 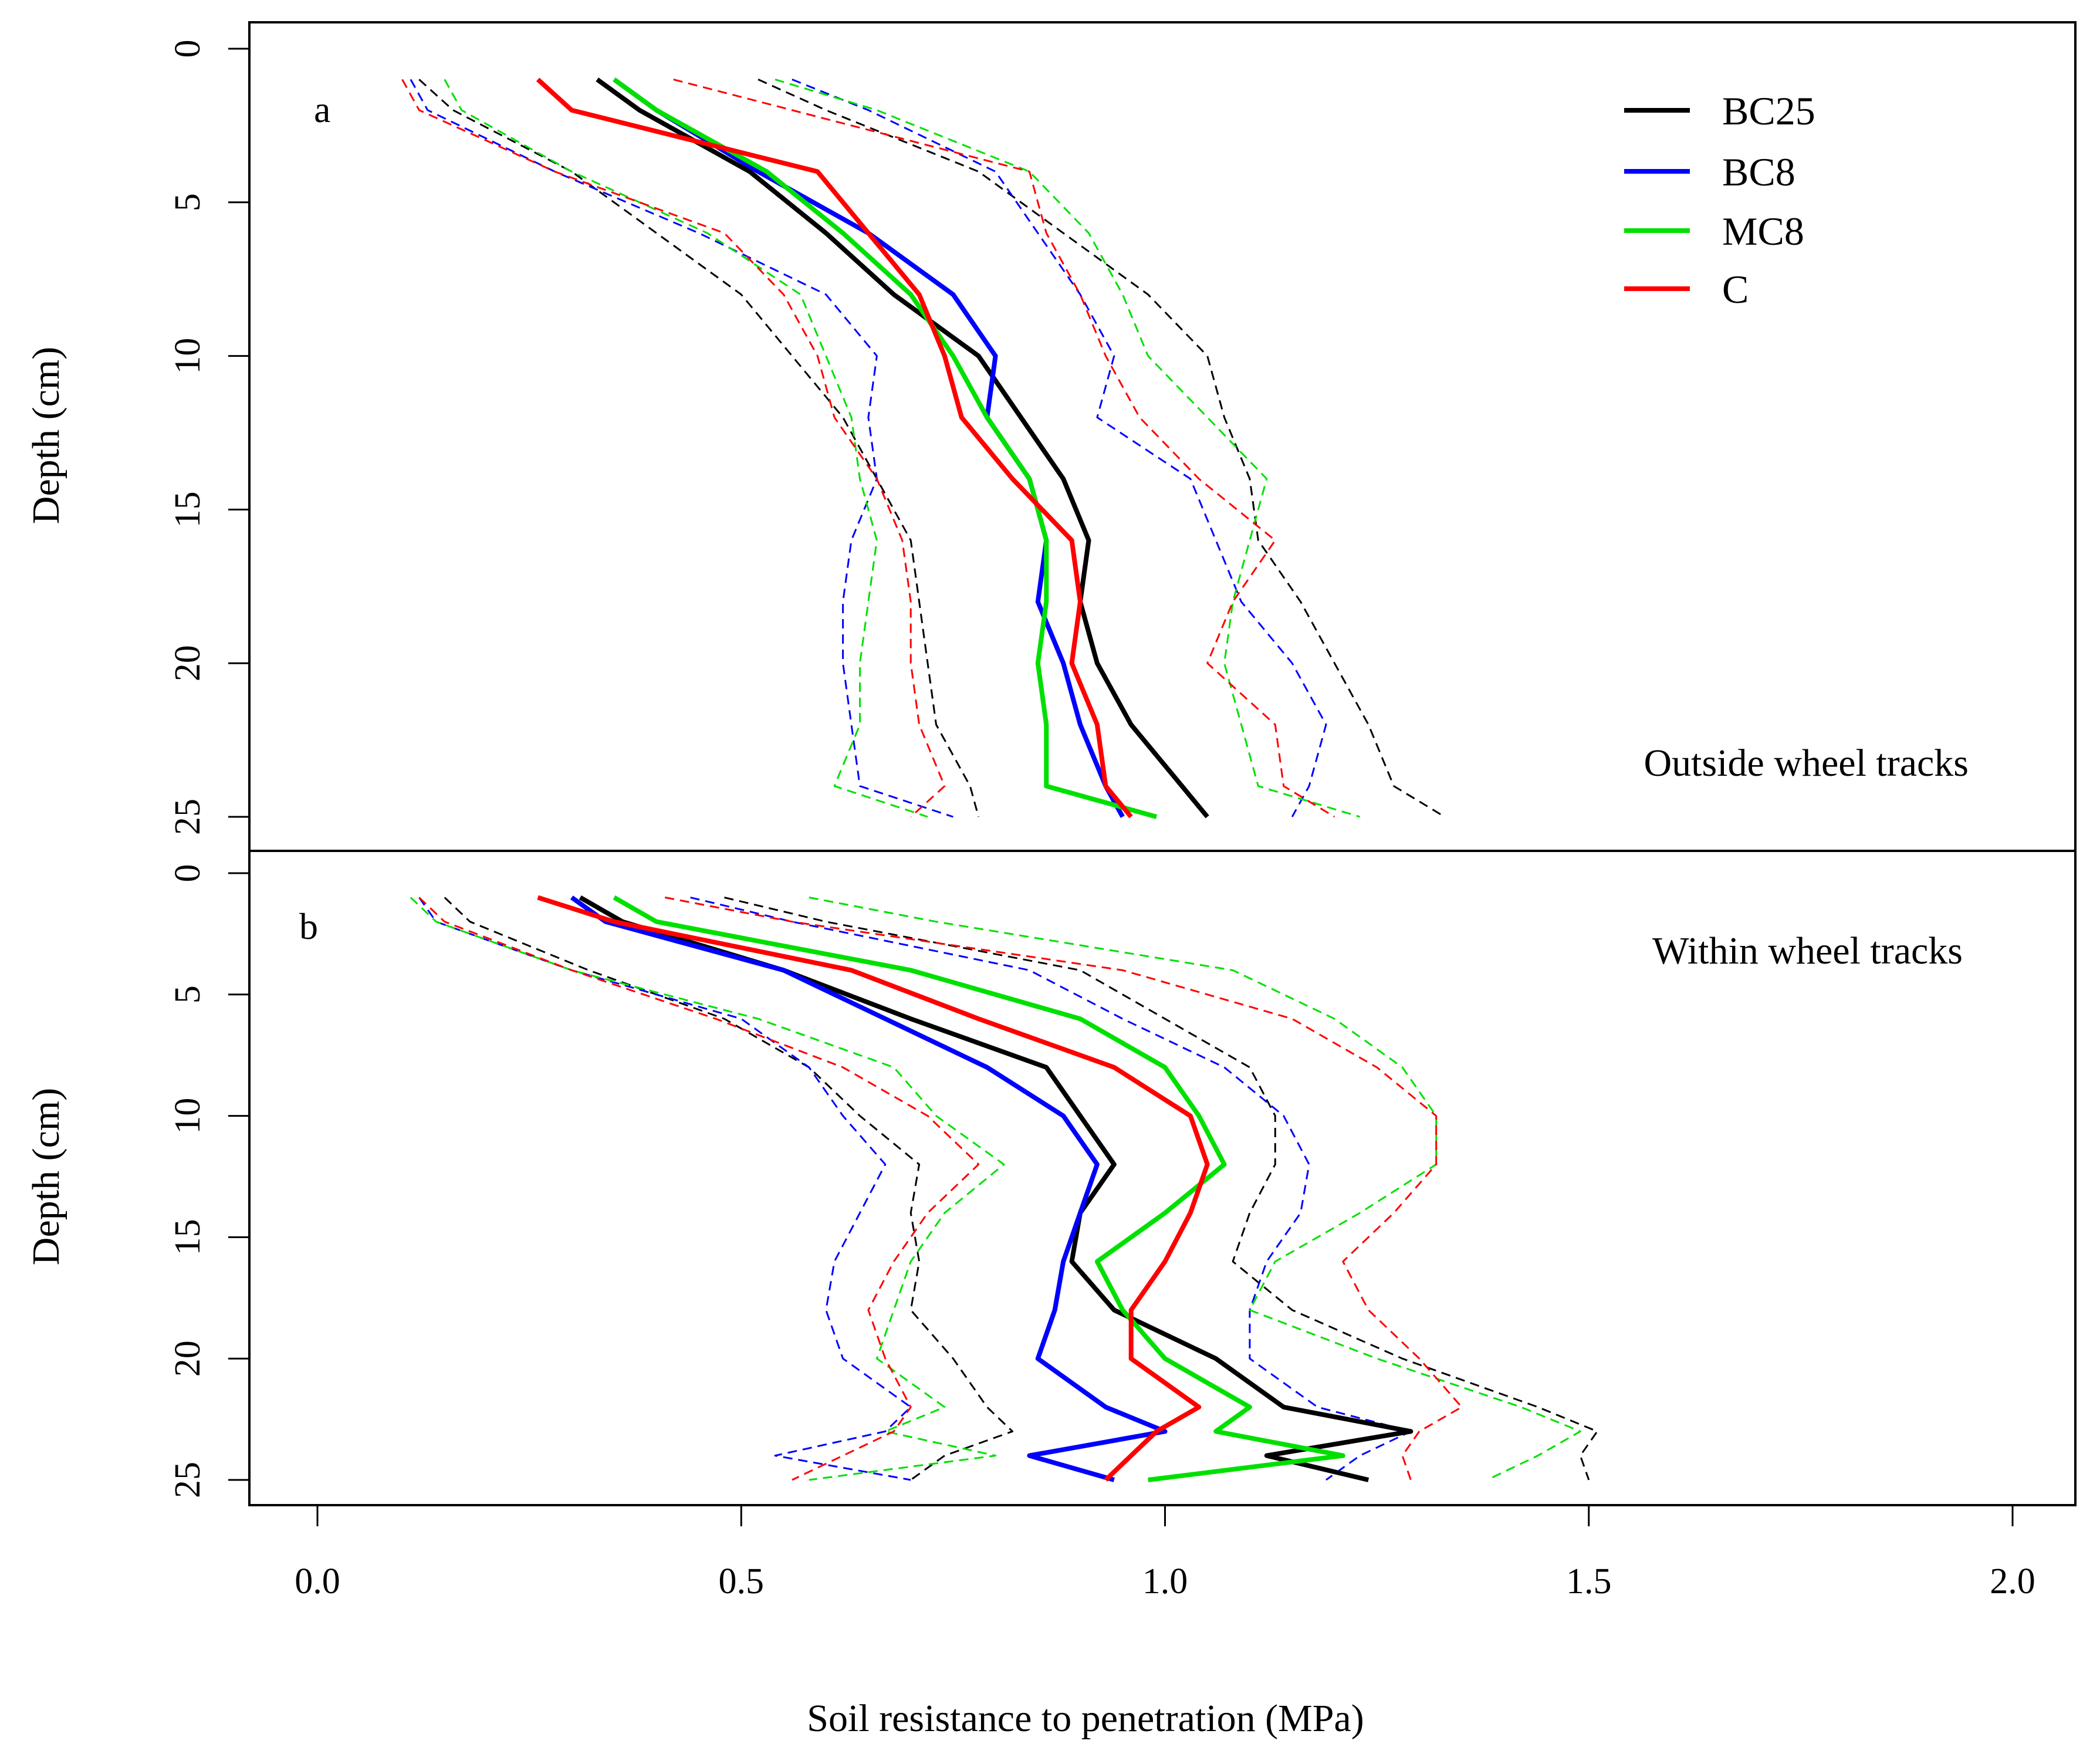 I want to click on series-bc8-line, so click(x=869, y=1188).